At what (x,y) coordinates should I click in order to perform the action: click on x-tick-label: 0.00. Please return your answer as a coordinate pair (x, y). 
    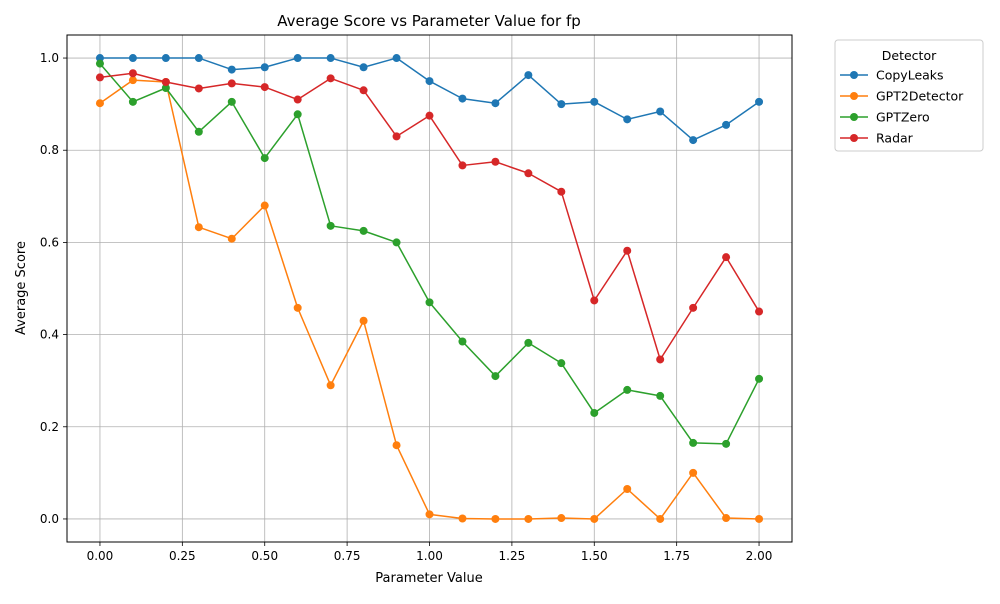
    Looking at the image, I should click on (100, 556).